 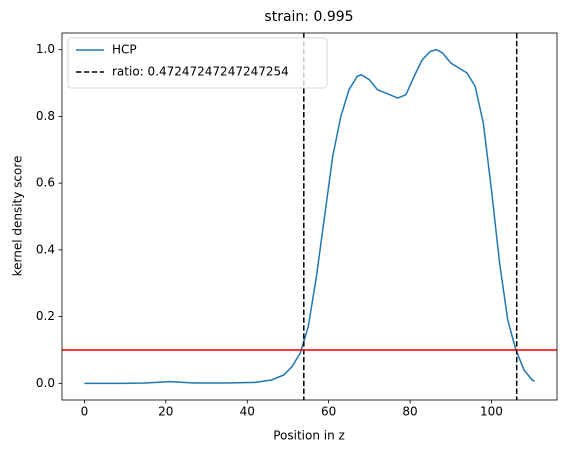 I want to click on y-tick-label: 0.2, so click(x=45, y=316).